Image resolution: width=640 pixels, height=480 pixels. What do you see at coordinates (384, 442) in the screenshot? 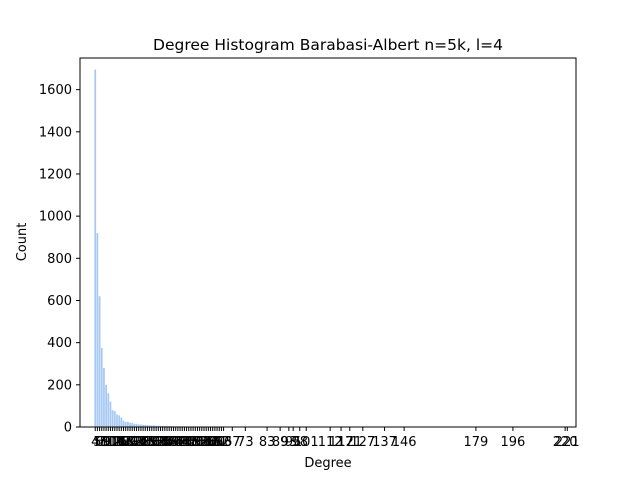
I see `x-tick-label: 137` at bounding box center [384, 442].